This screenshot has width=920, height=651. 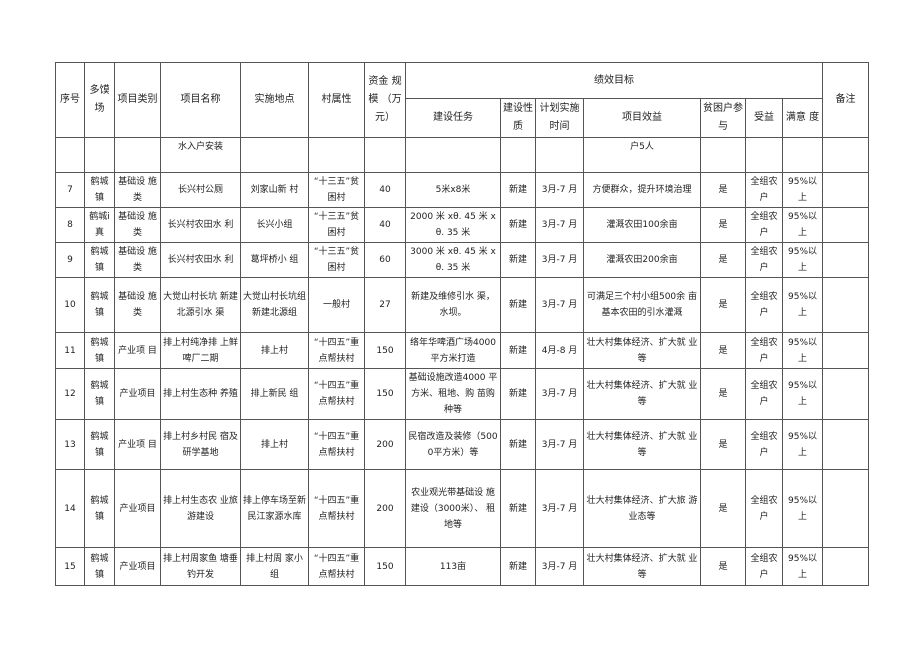 What do you see at coordinates (200, 305) in the screenshot?
I see `cell-name: 大觉山村长坑 新建北源引水 渠` at bounding box center [200, 305].